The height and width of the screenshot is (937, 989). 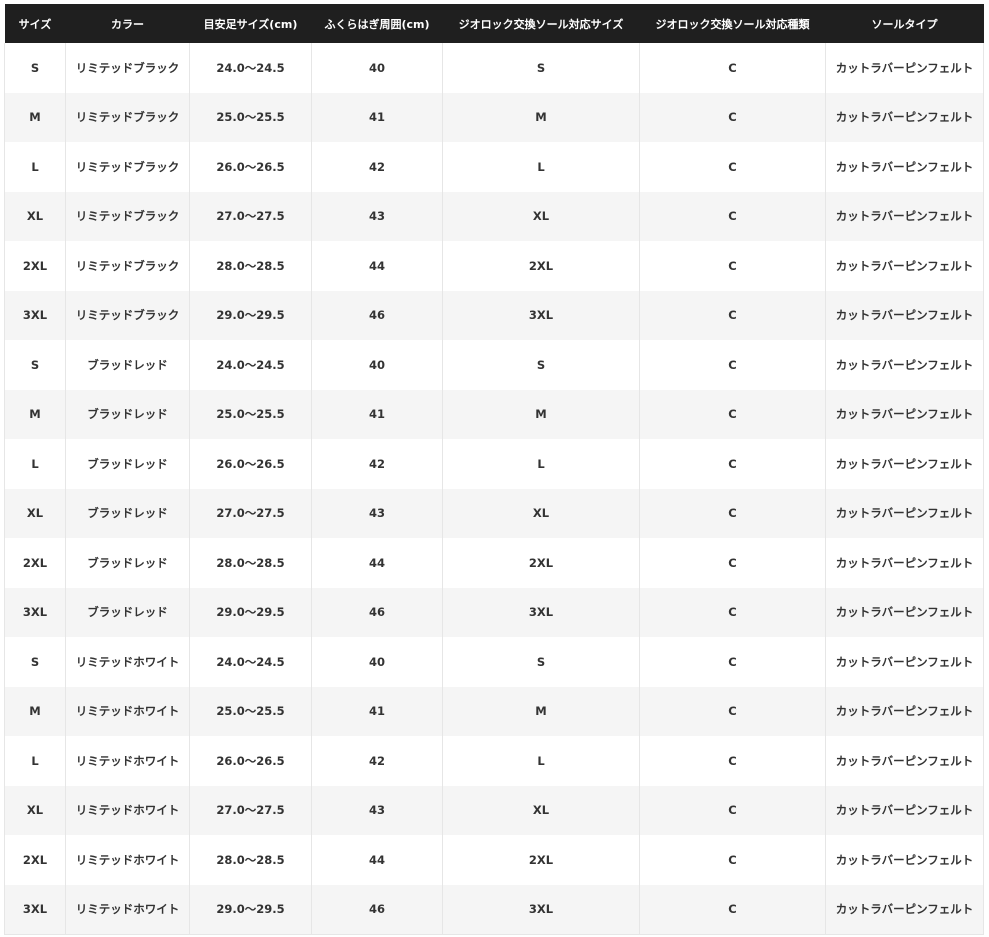 I want to click on header-sole-kind: ジオロック交換ソール対応種類, so click(x=732, y=23).